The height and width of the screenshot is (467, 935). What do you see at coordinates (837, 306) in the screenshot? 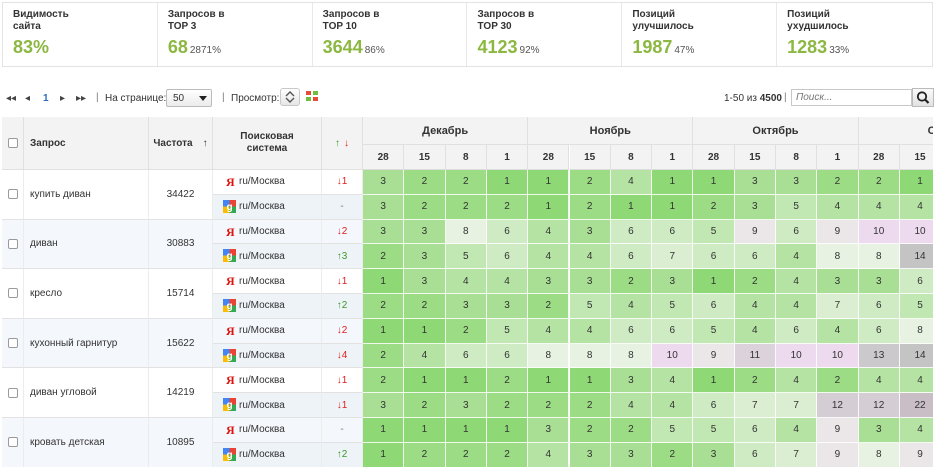
I see `position-value: 7` at bounding box center [837, 306].